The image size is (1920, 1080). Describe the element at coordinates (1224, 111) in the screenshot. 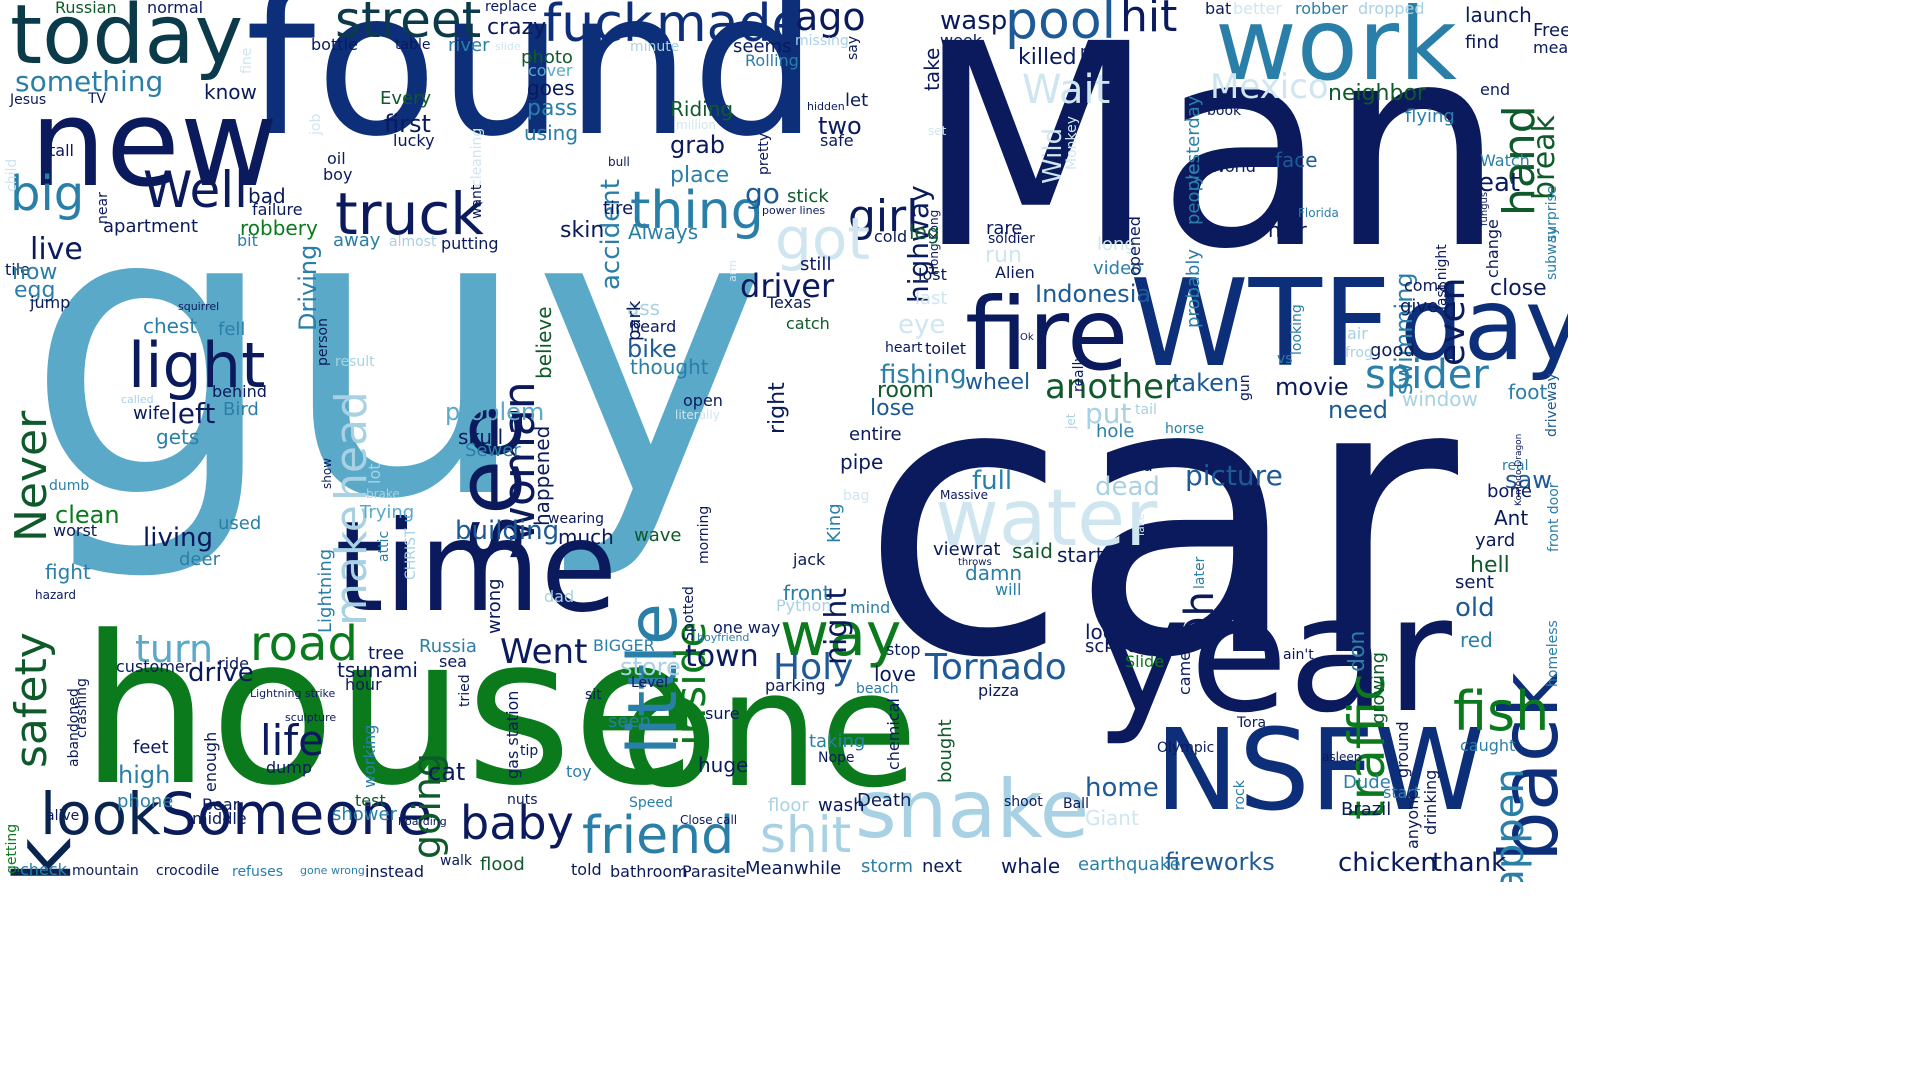

I see `word-book: book` at that location.